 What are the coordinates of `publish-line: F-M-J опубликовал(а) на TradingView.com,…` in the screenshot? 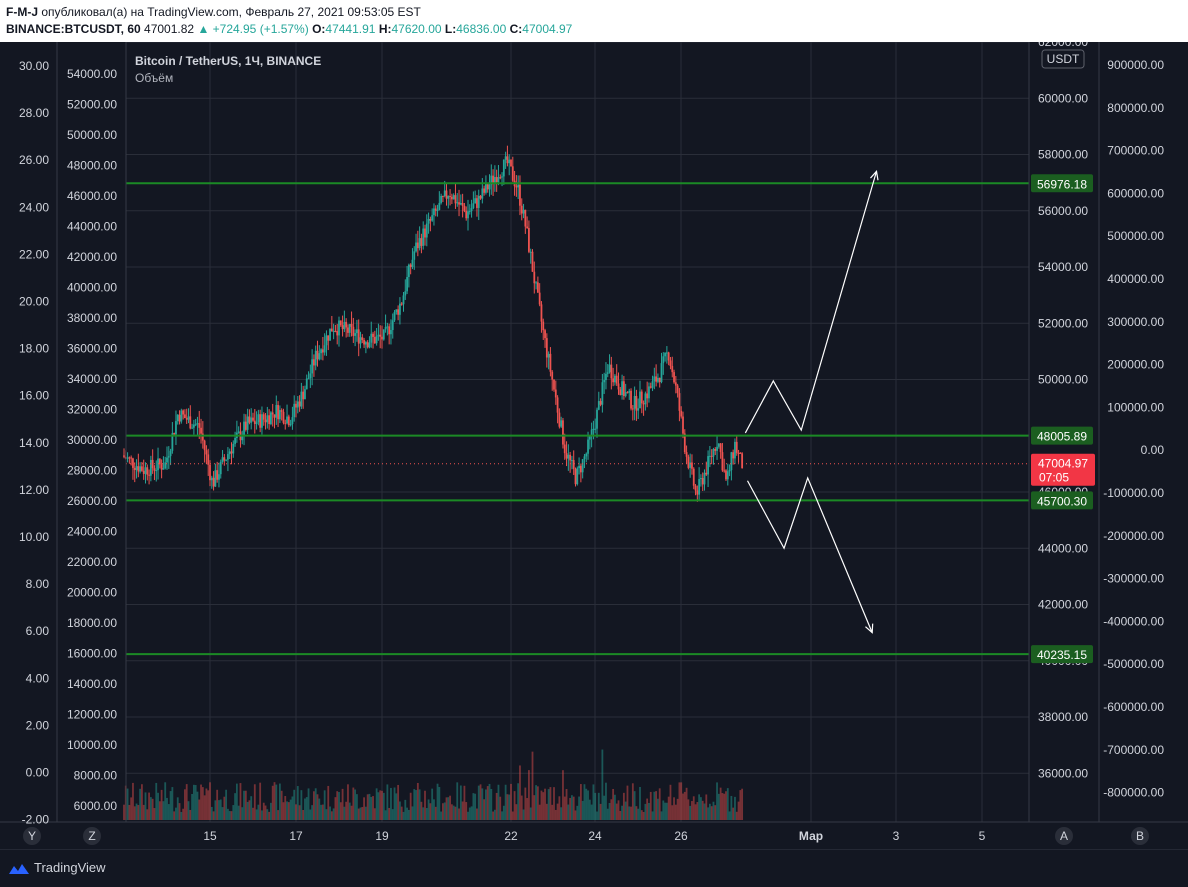 It's located at (213, 12).